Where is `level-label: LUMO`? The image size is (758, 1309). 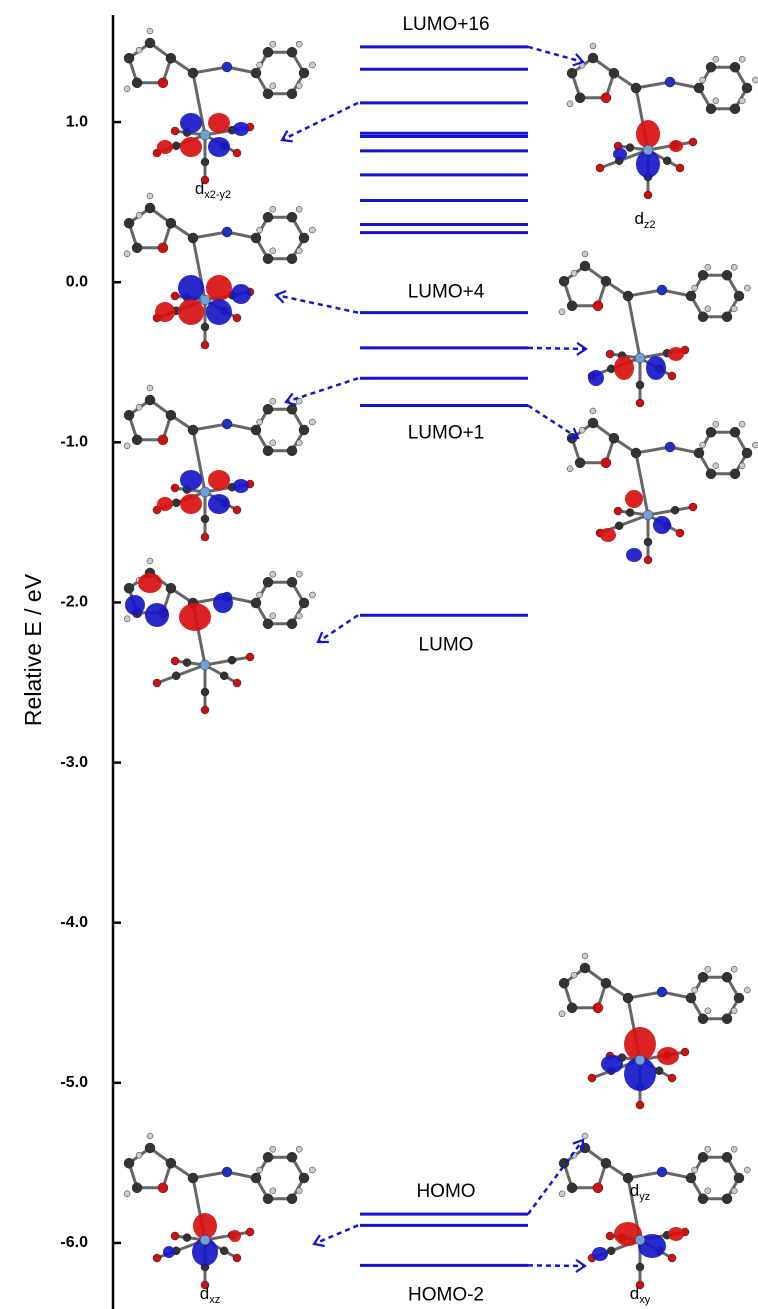 level-label: LUMO is located at coordinates (446, 644).